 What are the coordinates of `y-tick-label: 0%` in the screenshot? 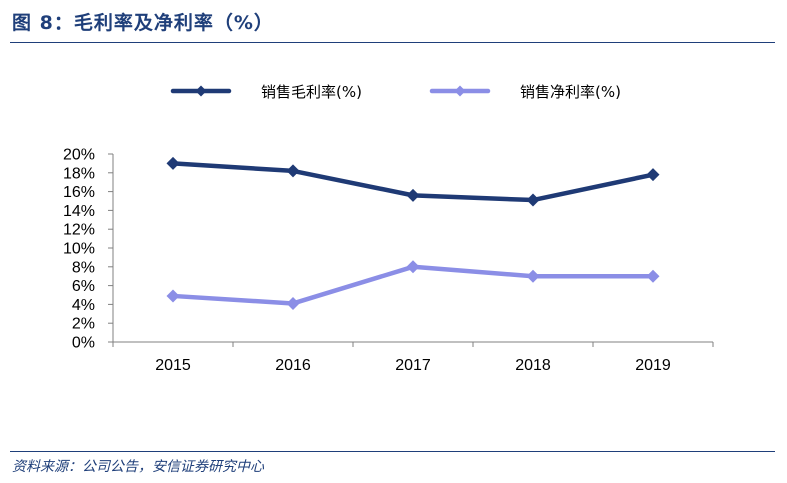 It's located at (83, 343).